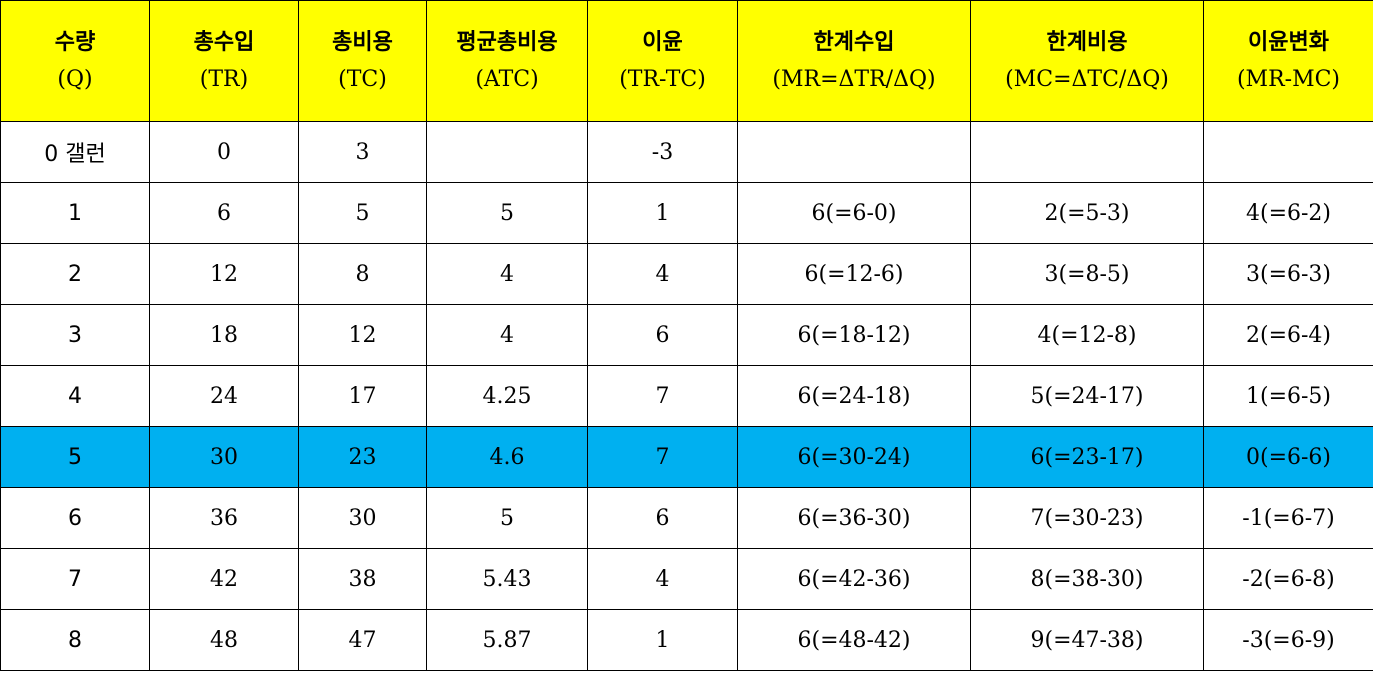 The width and height of the screenshot is (1373, 683). What do you see at coordinates (854, 42) in the screenshot?
I see `column-header-title: 한계수입` at bounding box center [854, 42].